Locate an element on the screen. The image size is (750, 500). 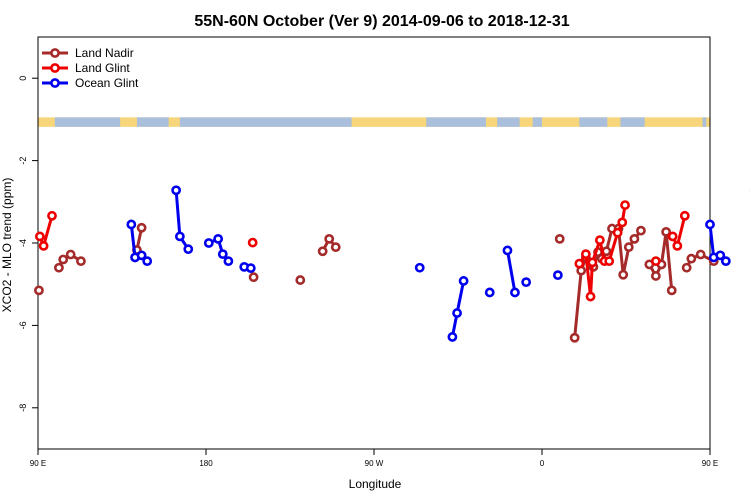
x-axis-label: Longitude is located at coordinates (375, 484).